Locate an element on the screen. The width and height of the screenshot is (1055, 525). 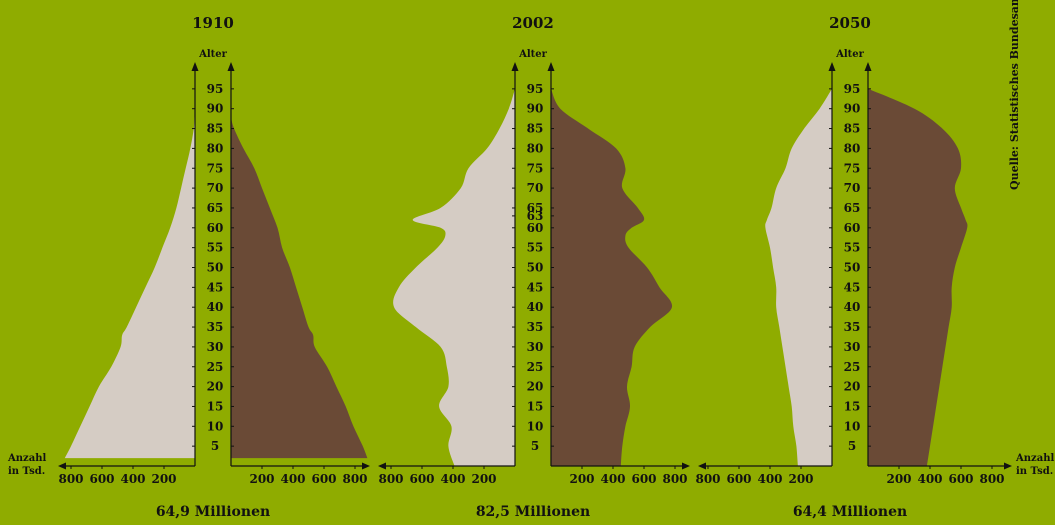
axis-left-label-line1: Anzahl is located at coordinates (26, 458).